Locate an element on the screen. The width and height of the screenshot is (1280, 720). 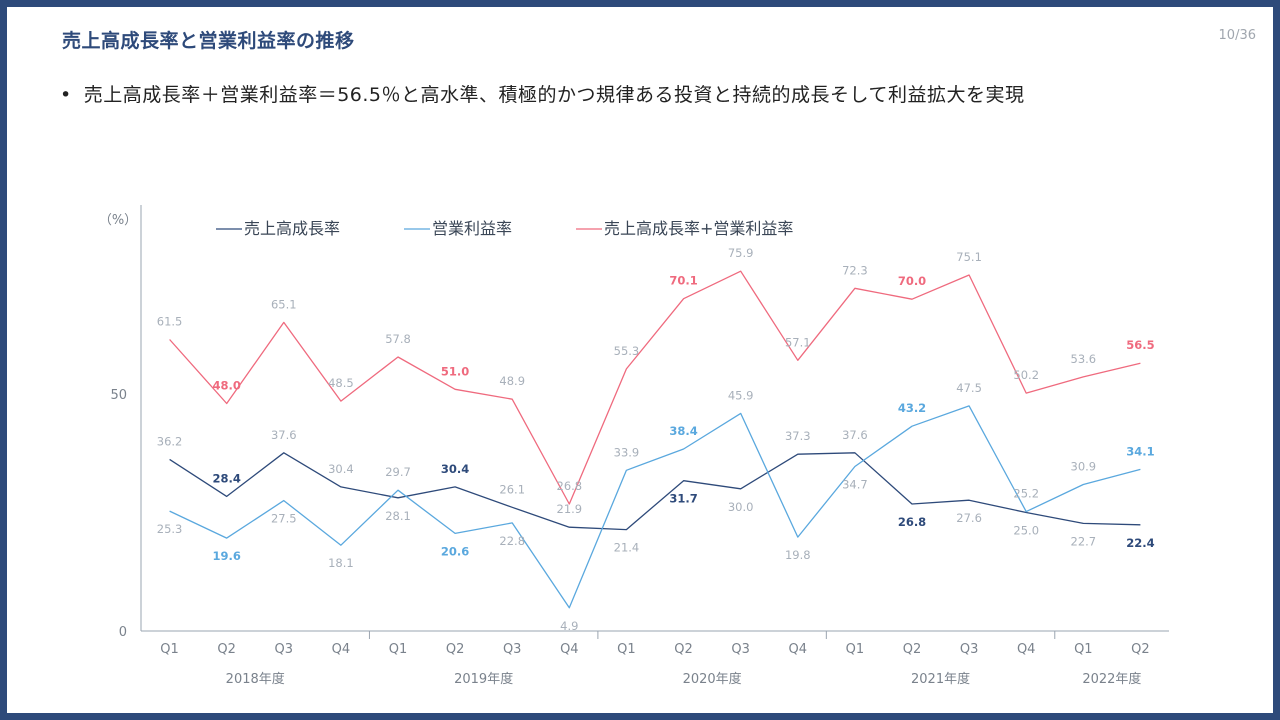
data-label-sum: 70.1 is located at coordinates (683, 281).